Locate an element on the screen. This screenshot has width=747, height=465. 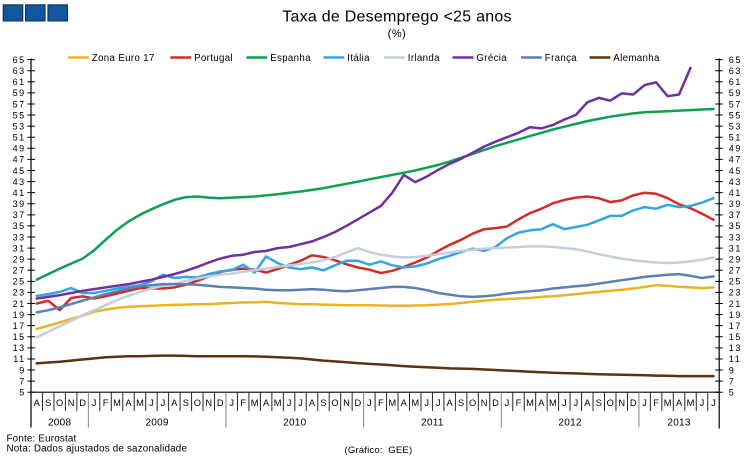
svg-text: 61 is located at coordinates (19, 82).